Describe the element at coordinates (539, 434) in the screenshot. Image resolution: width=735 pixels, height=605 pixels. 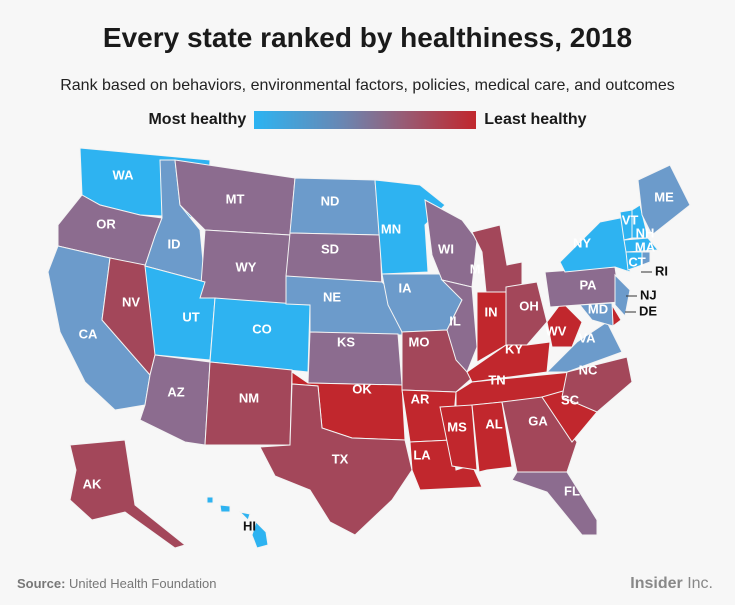
I see `state-ga` at that location.